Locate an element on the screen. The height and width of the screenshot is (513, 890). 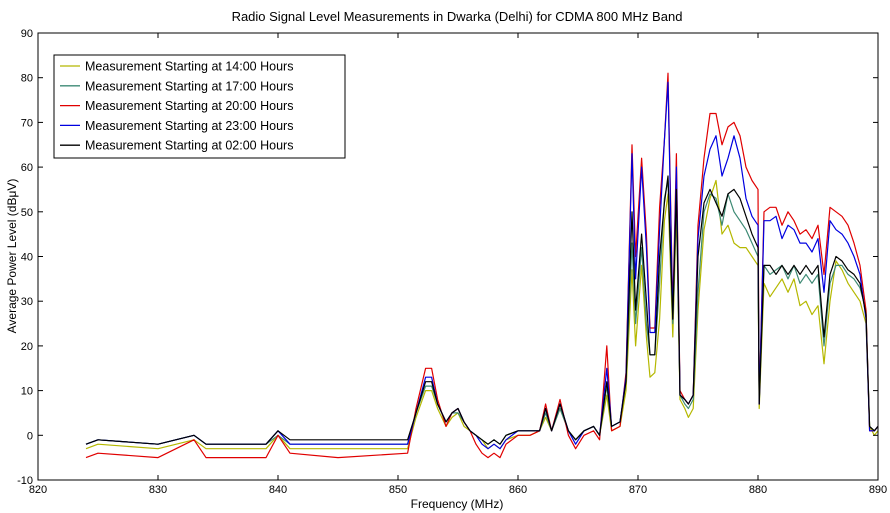
x-tick-label: 880 is located at coordinates (758, 490).